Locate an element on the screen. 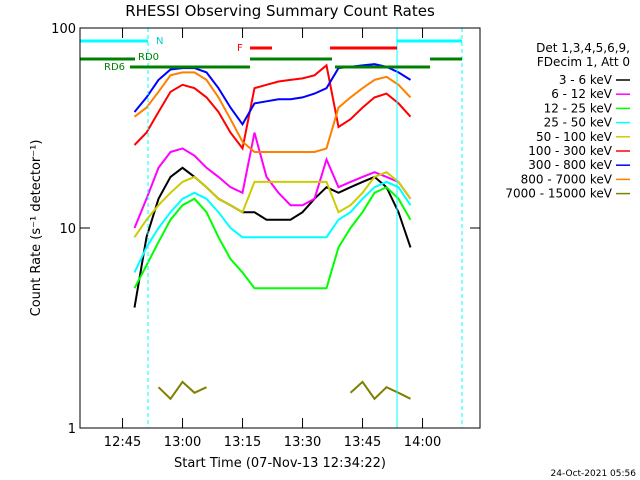  legend-label: 300 - 800 keV is located at coordinates (570, 165).